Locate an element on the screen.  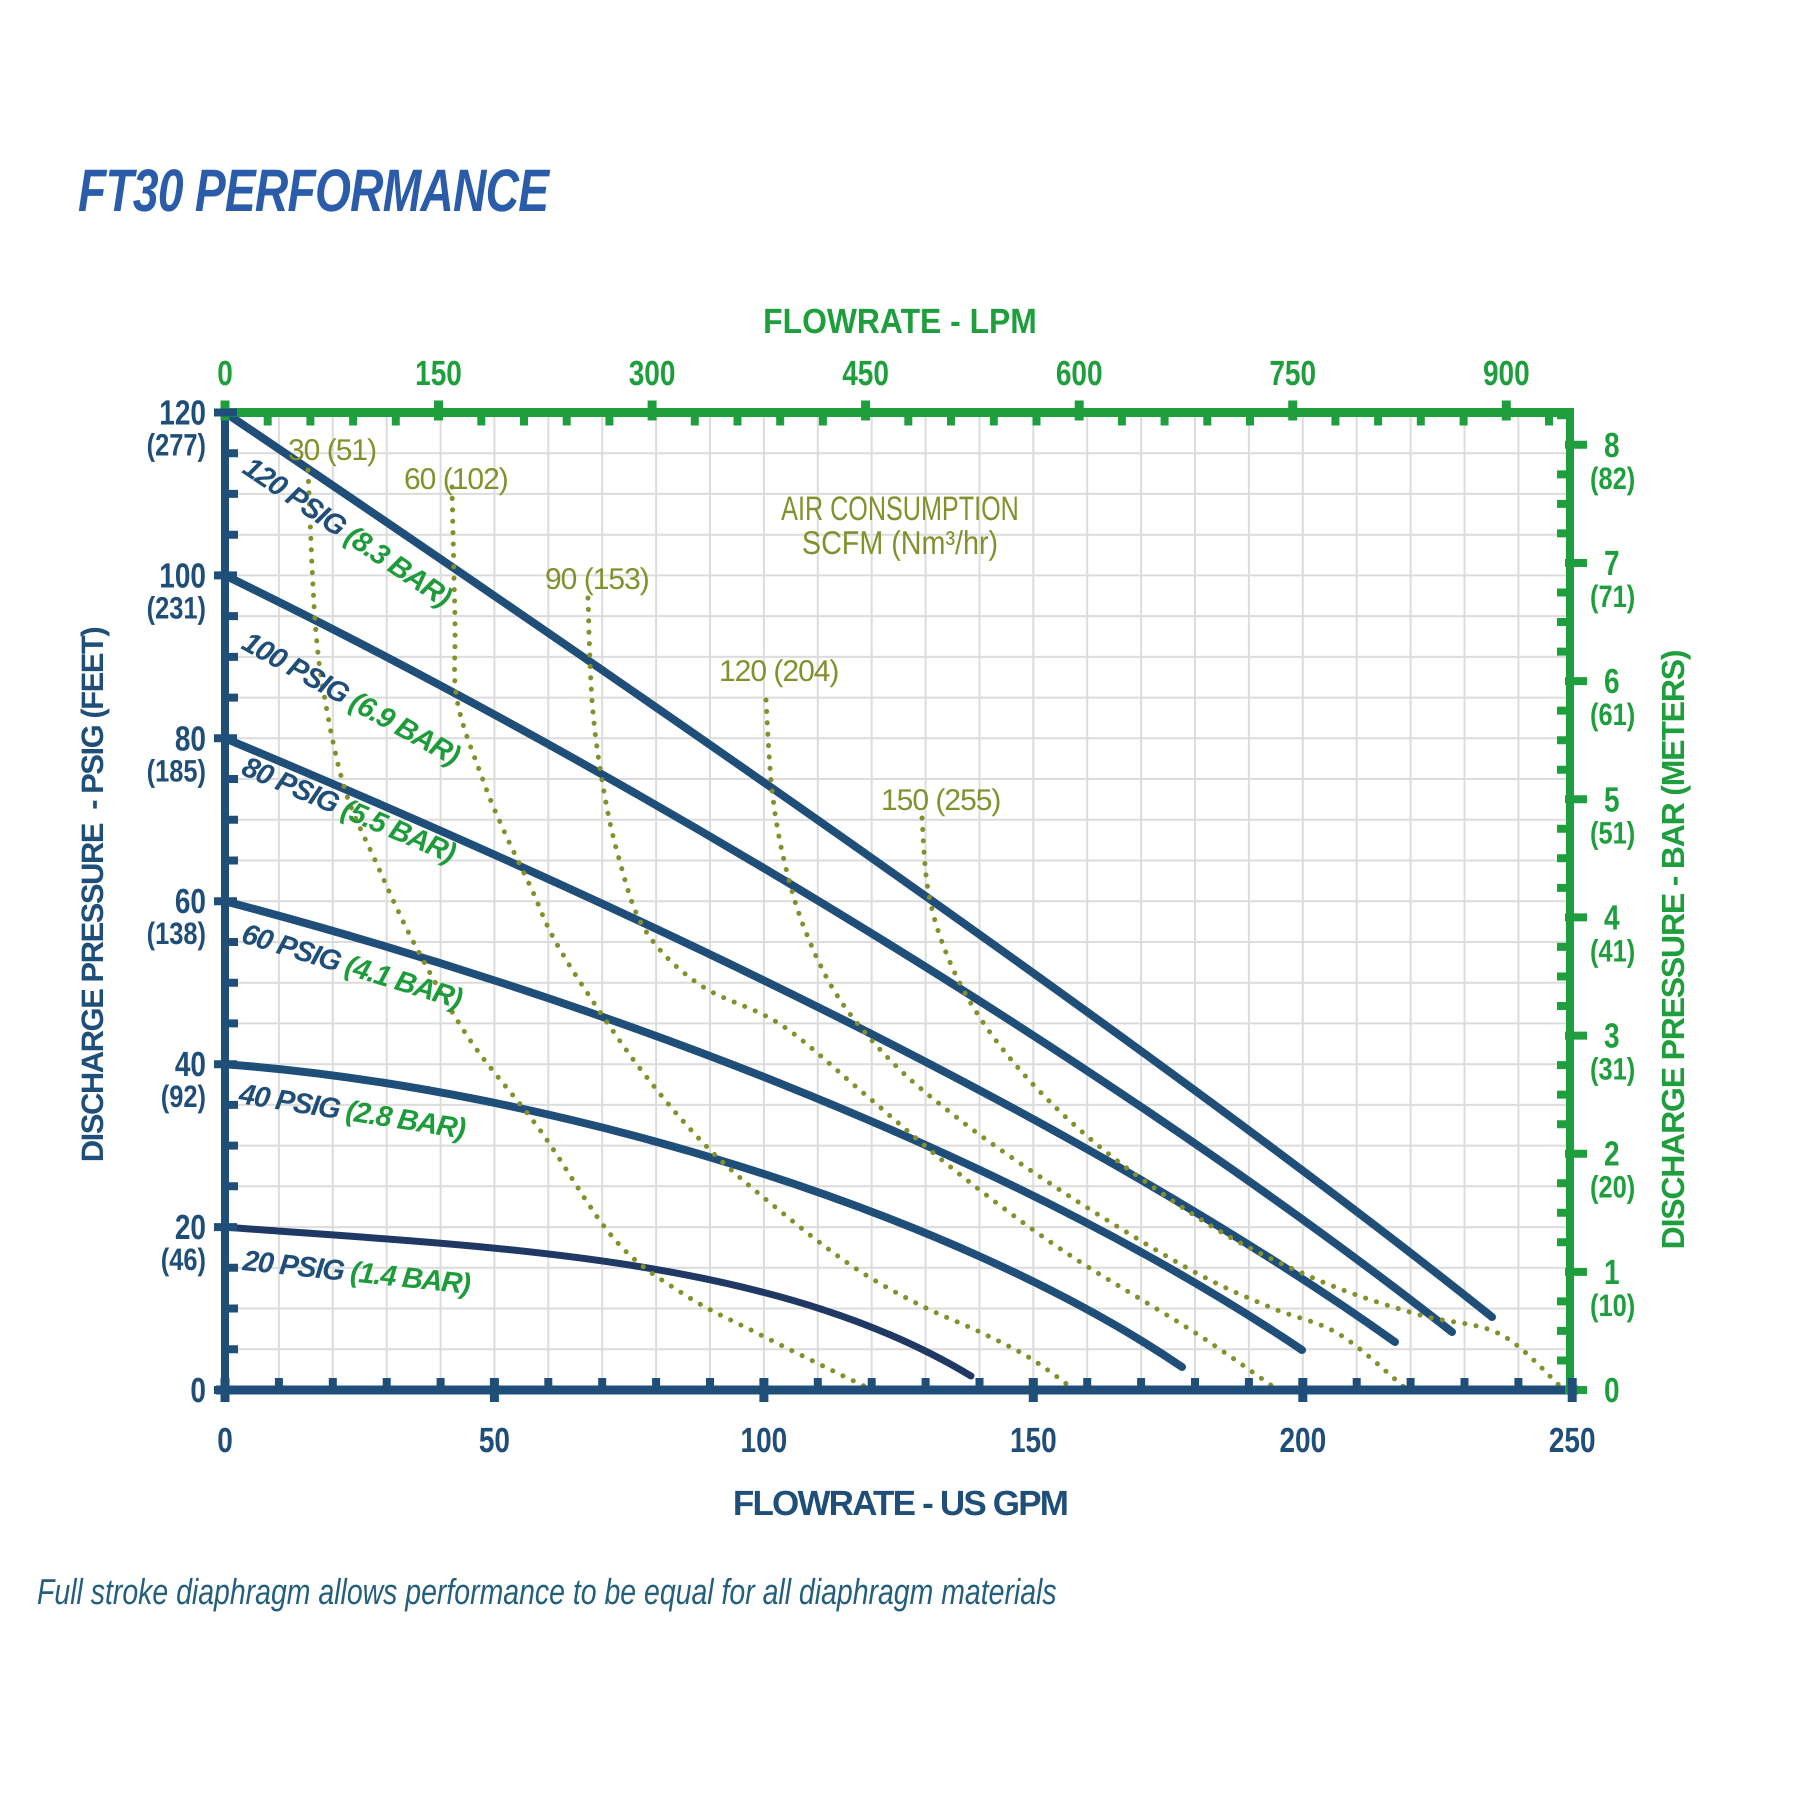
svg-text: (46) is located at coordinates (183, 1259).